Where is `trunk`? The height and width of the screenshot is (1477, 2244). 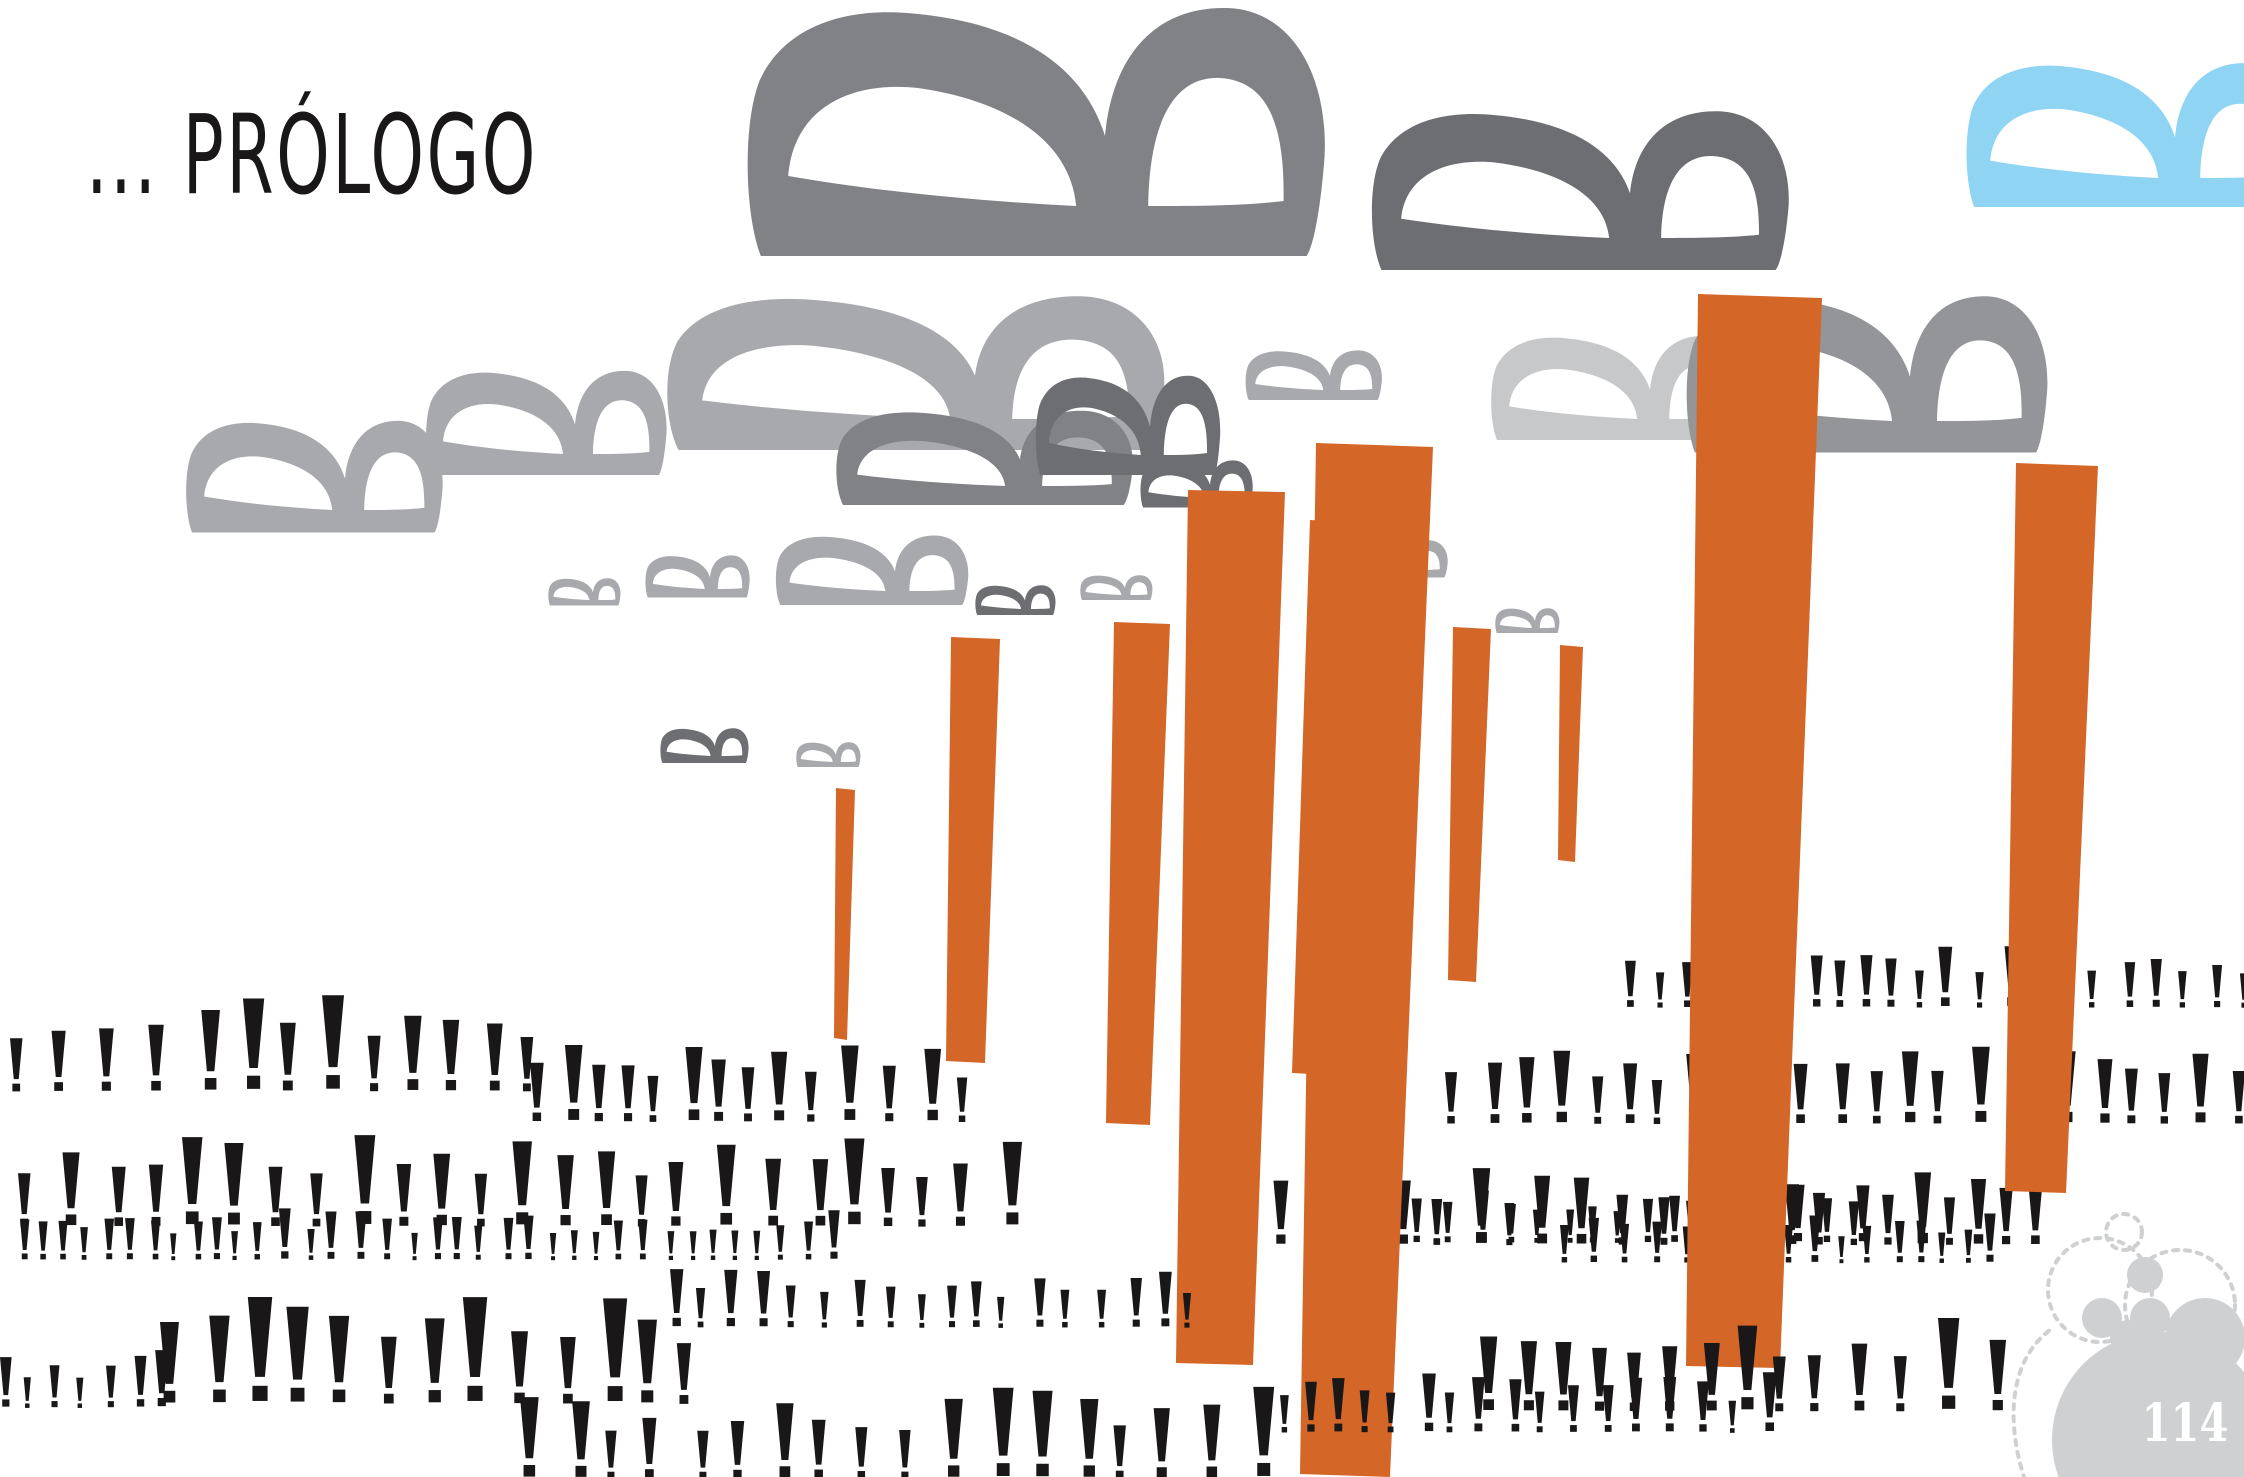
trunk is located at coordinates (2051, 828).